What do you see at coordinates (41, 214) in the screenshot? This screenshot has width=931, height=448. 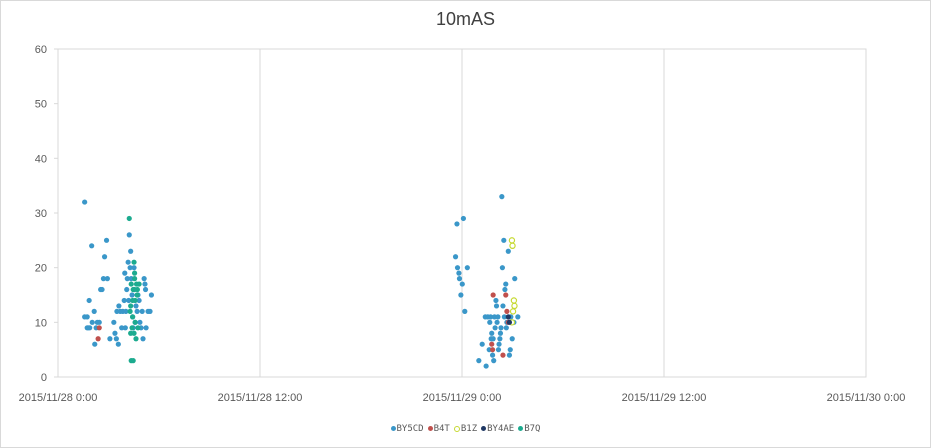 I see `y-tick-label: 30` at bounding box center [41, 214].